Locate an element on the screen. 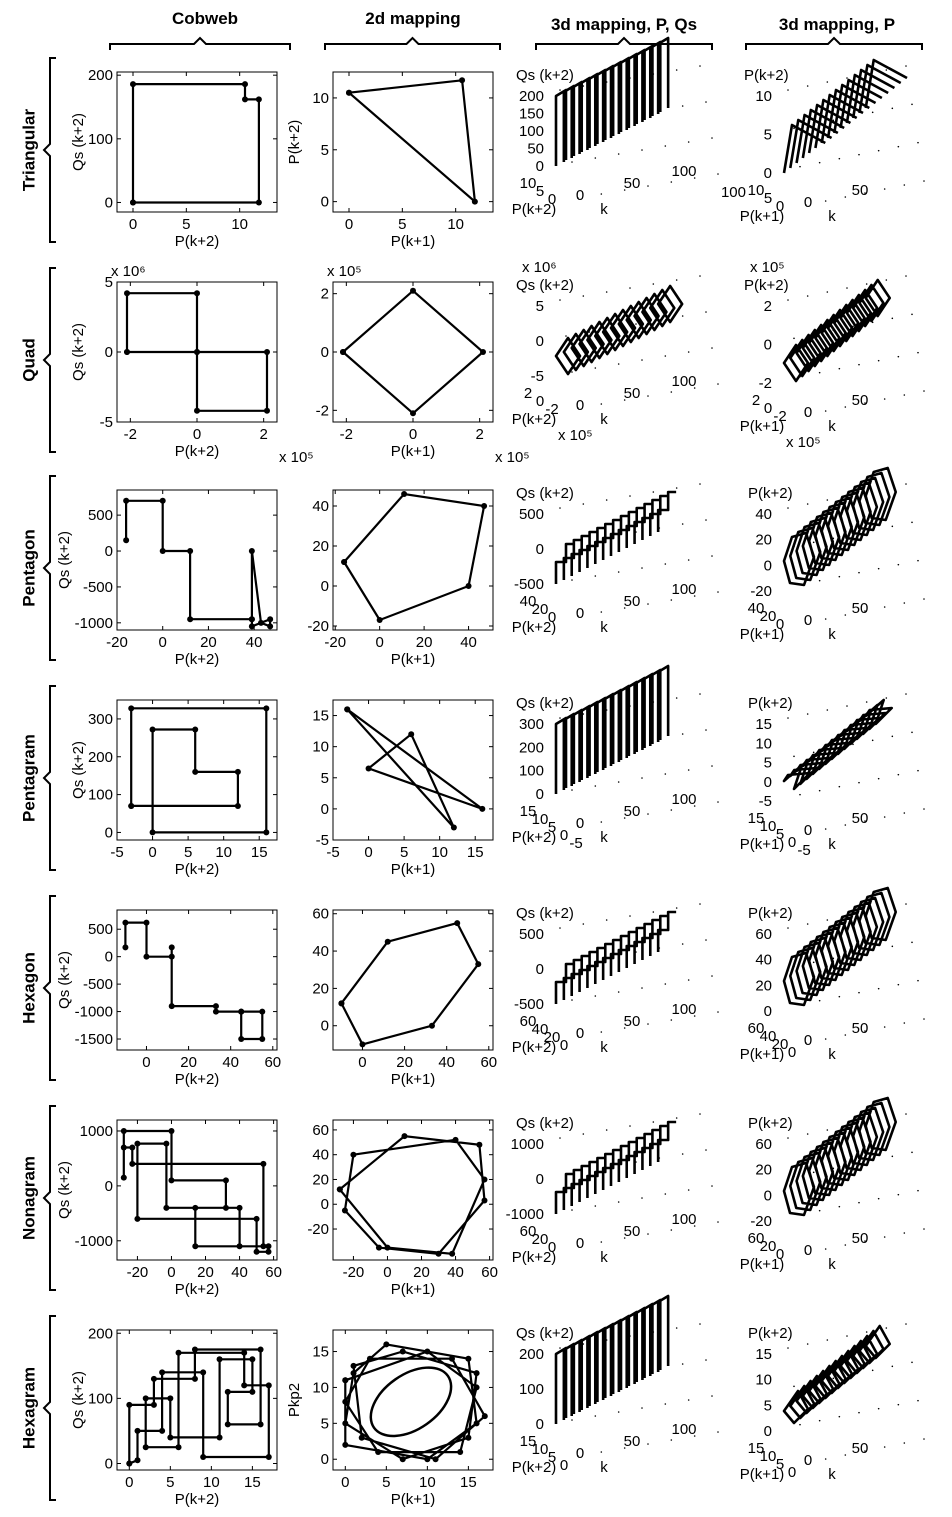  y-tick-label: 60 is located at coordinates (528, 1231).